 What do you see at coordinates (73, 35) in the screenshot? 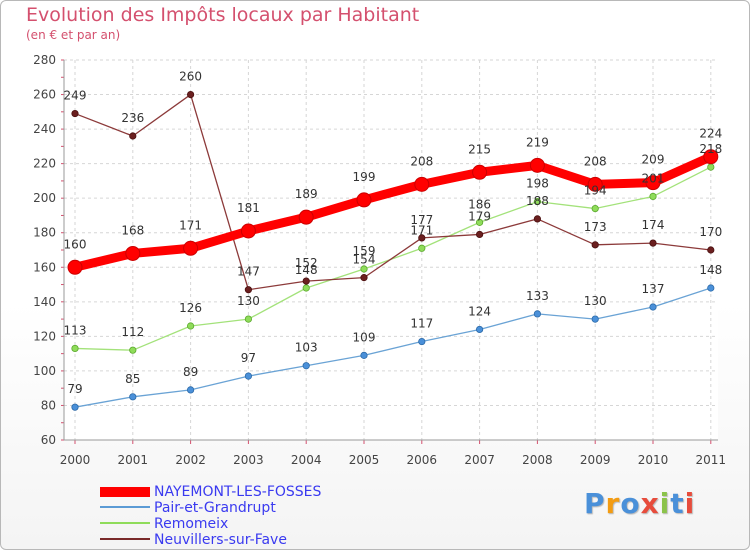
I see `chart-subtitle: (en € et par an)` at bounding box center [73, 35].